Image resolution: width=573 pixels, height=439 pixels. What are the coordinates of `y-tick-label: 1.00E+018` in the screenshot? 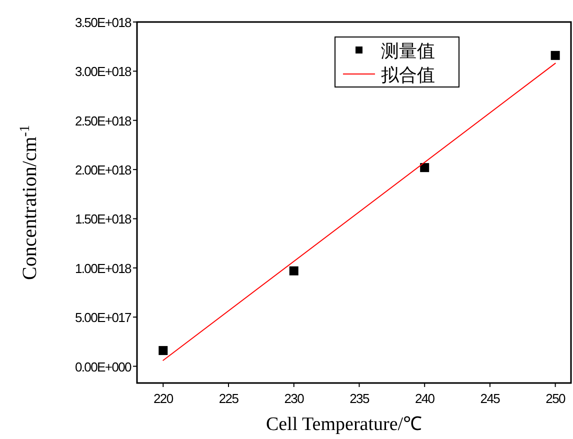 It's located at (103, 268).